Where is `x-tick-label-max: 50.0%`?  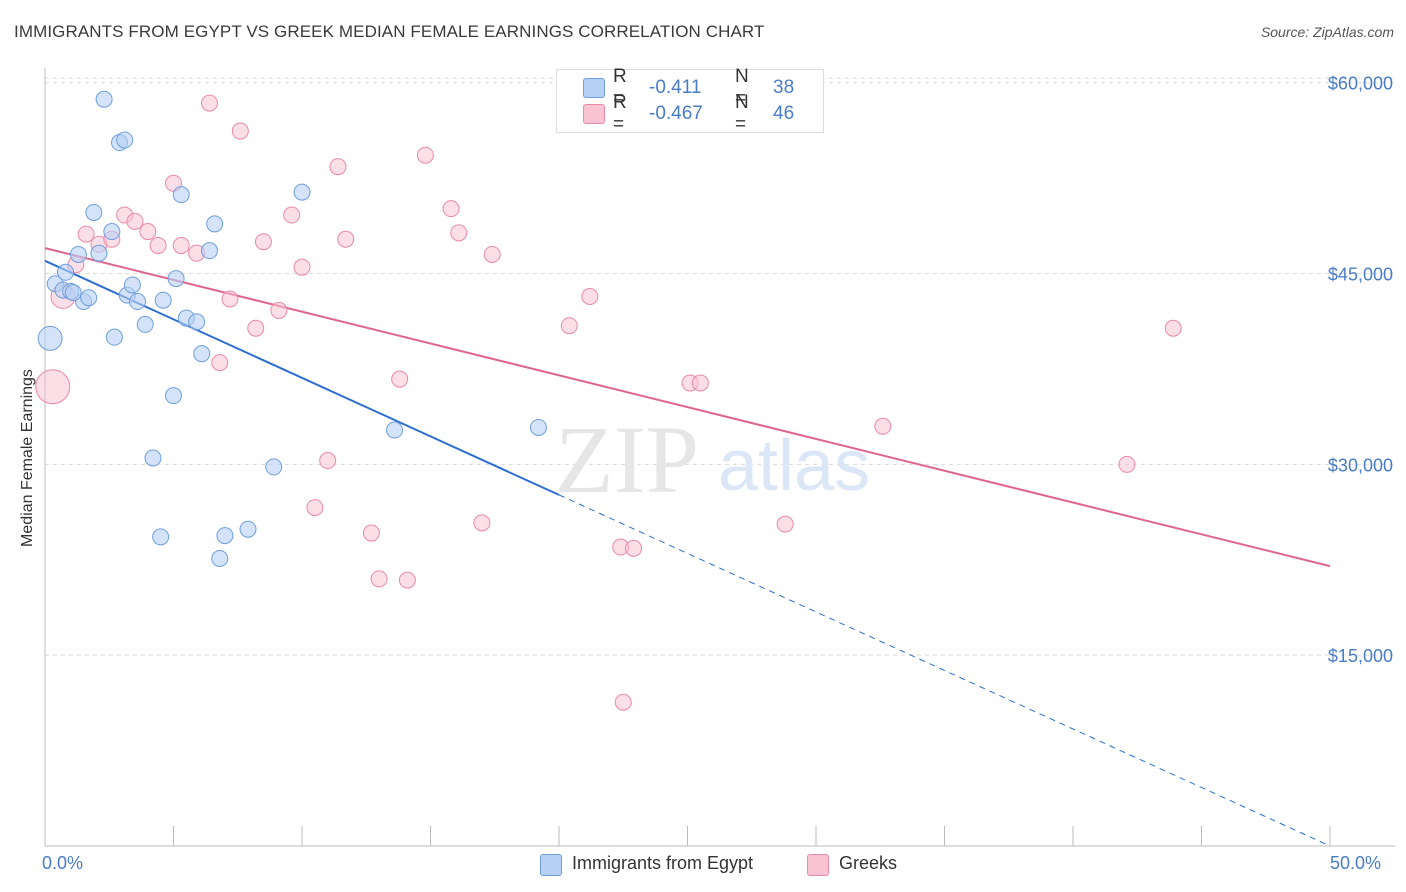 x-tick-label-max: 50.0% is located at coordinates (1356, 863).